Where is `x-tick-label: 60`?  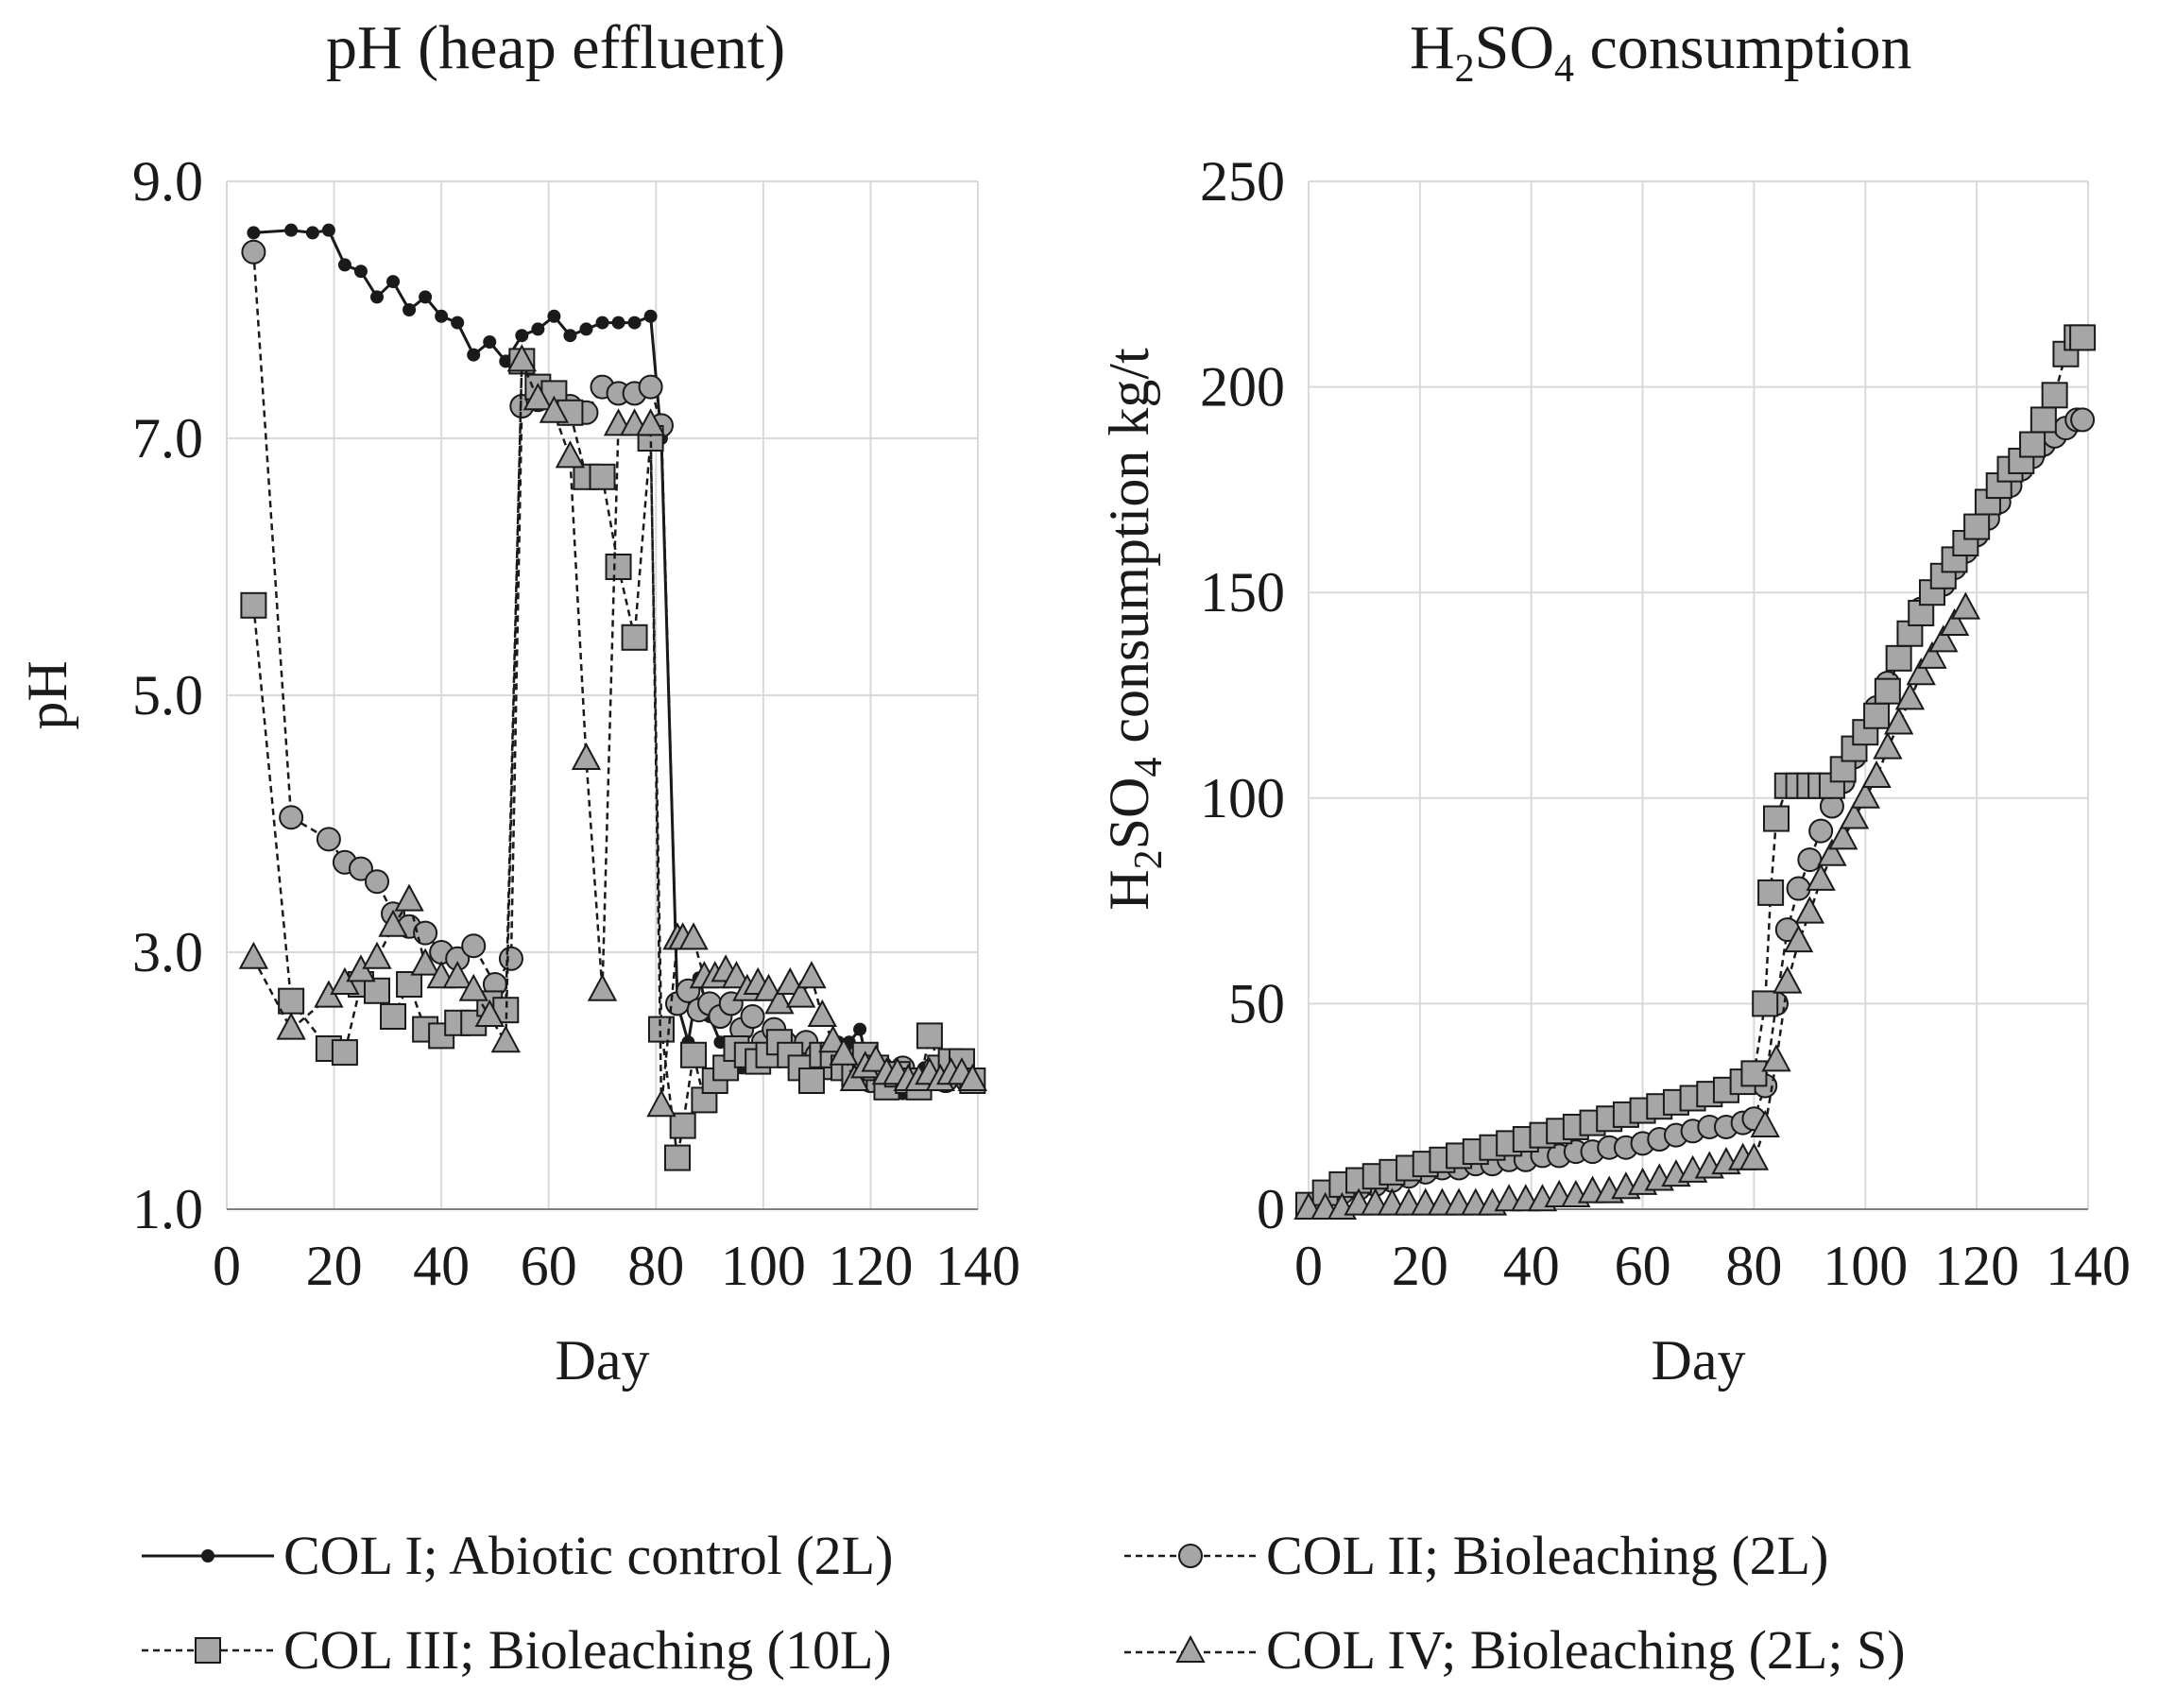
x-tick-label: 60 is located at coordinates (1643, 1266).